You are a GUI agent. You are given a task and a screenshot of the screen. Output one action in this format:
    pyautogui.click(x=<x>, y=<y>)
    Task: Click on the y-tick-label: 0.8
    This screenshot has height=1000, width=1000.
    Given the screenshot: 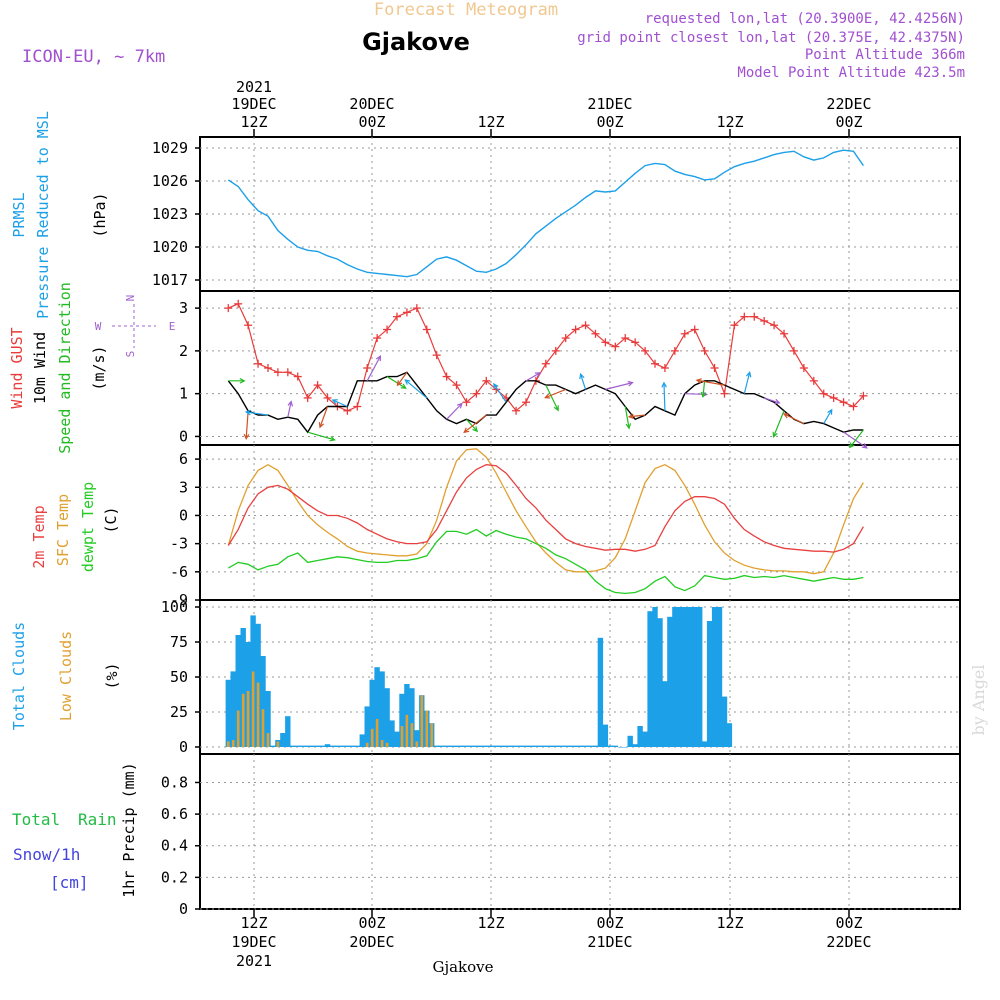 What is the action you would take?
    pyautogui.click(x=174, y=782)
    